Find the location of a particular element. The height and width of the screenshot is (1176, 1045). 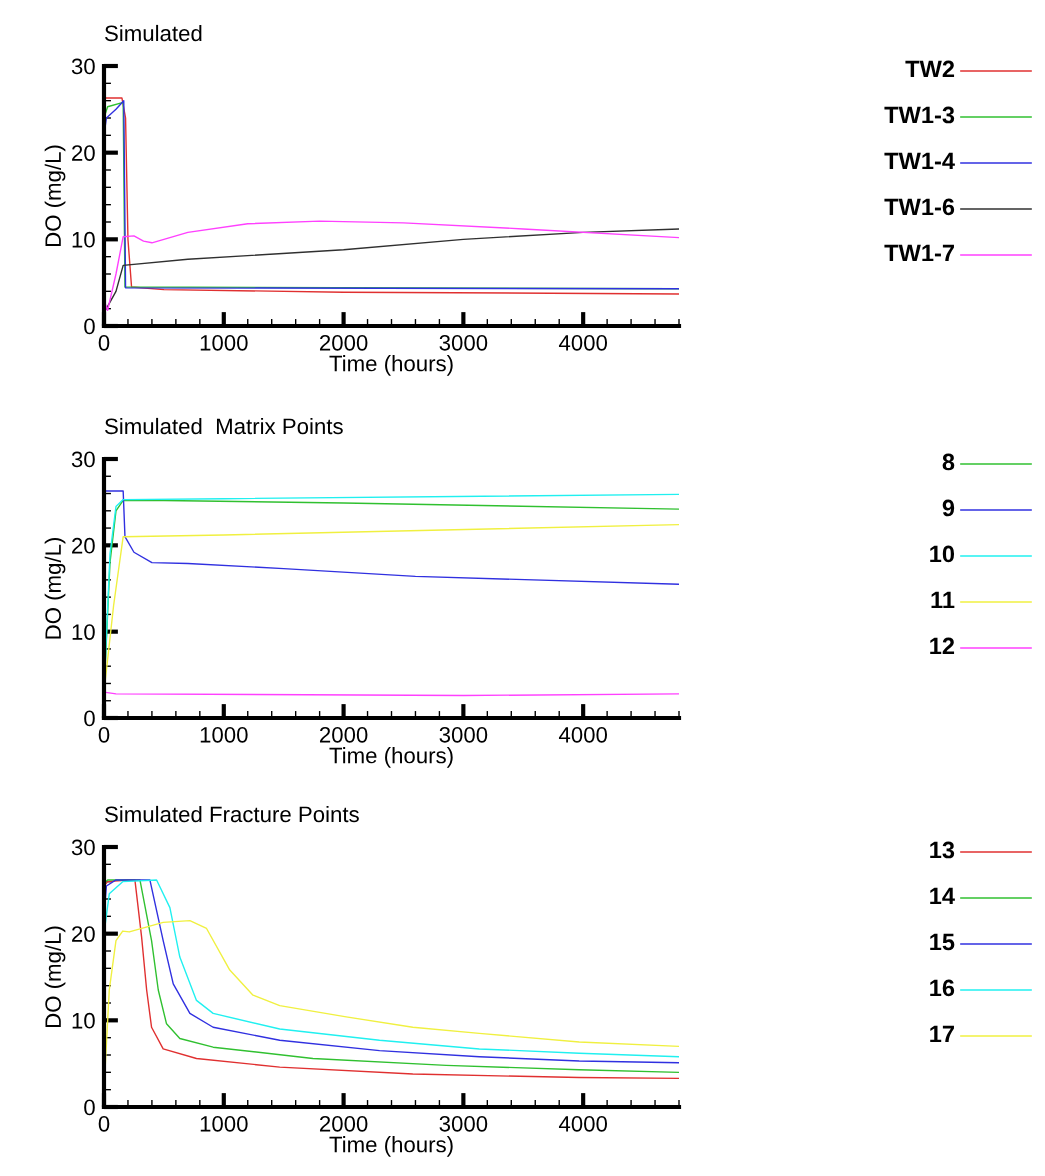

legend-label: 10 is located at coordinates (942, 554).